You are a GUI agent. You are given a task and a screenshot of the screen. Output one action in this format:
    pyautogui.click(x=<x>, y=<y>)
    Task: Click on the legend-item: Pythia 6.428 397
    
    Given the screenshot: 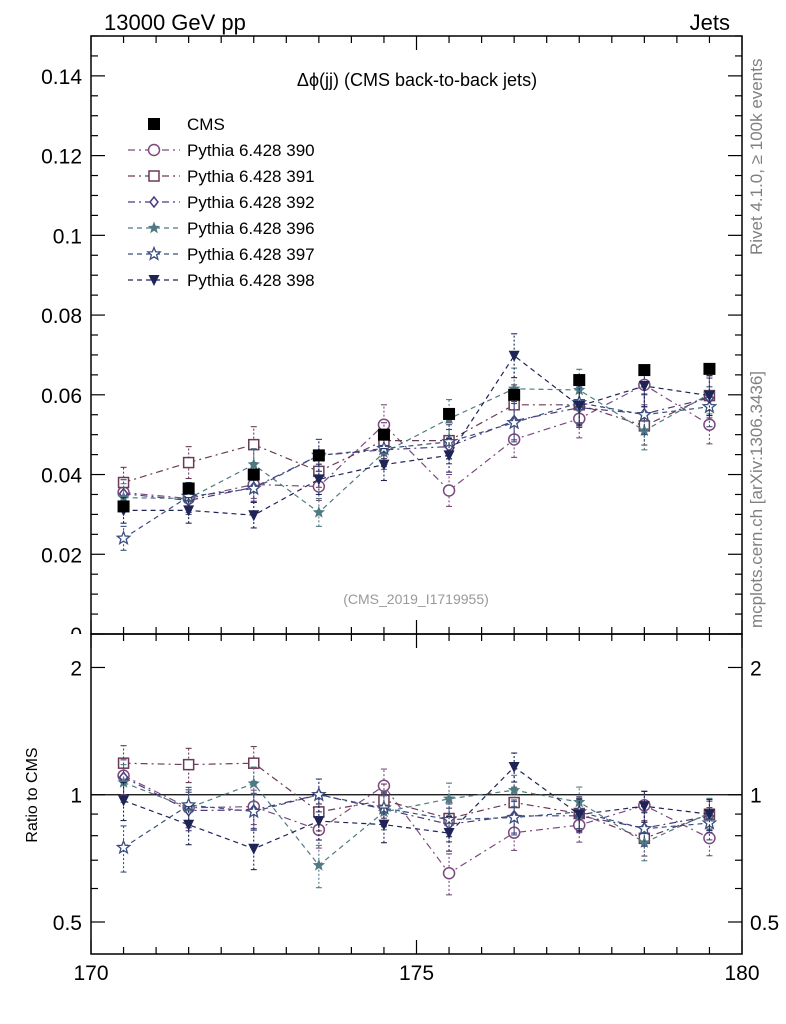 What is the action you would take?
    pyautogui.click(x=221, y=254)
    